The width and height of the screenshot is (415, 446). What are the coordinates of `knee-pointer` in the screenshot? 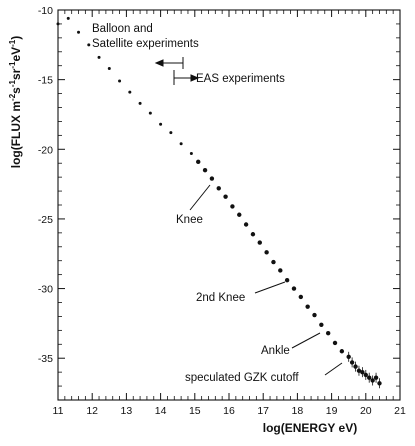 It's located at (200, 197).